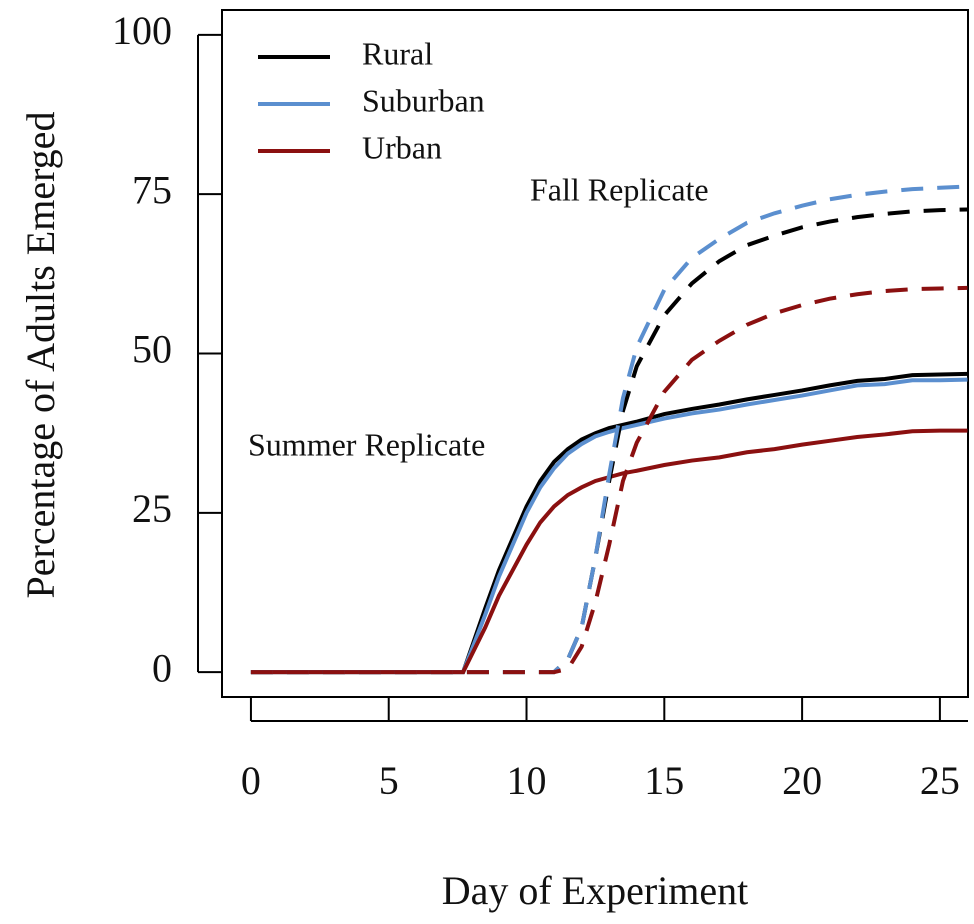 This screenshot has height=924, width=974. I want to click on annotation: Summer Replicate, so click(366, 444).